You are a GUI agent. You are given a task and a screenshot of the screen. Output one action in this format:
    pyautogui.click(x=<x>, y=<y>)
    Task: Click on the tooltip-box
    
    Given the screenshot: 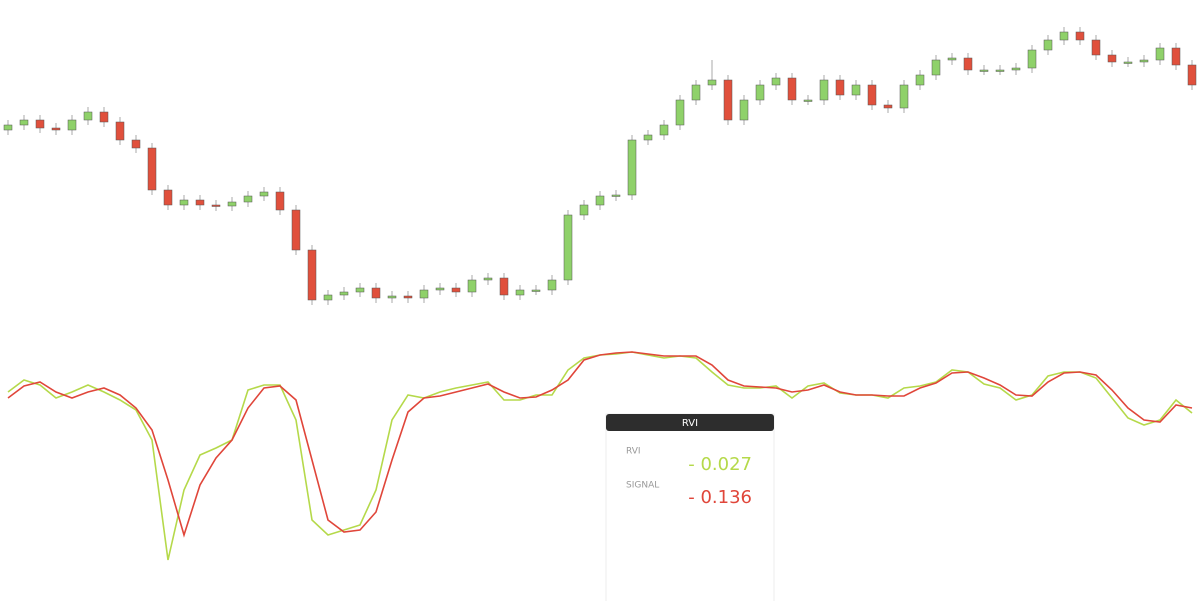 What is the action you would take?
    pyautogui.click(x=690, y=507)
    